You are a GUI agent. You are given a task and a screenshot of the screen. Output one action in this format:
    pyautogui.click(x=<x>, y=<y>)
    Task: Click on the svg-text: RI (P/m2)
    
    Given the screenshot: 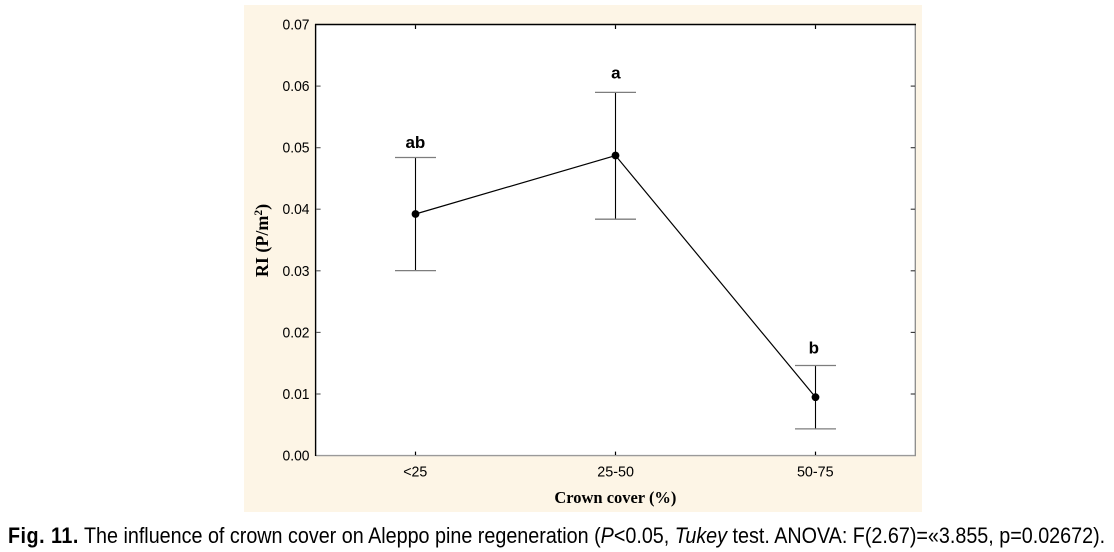 What is the action you would take?
    pyautogui.click(x=262, y=240)
    